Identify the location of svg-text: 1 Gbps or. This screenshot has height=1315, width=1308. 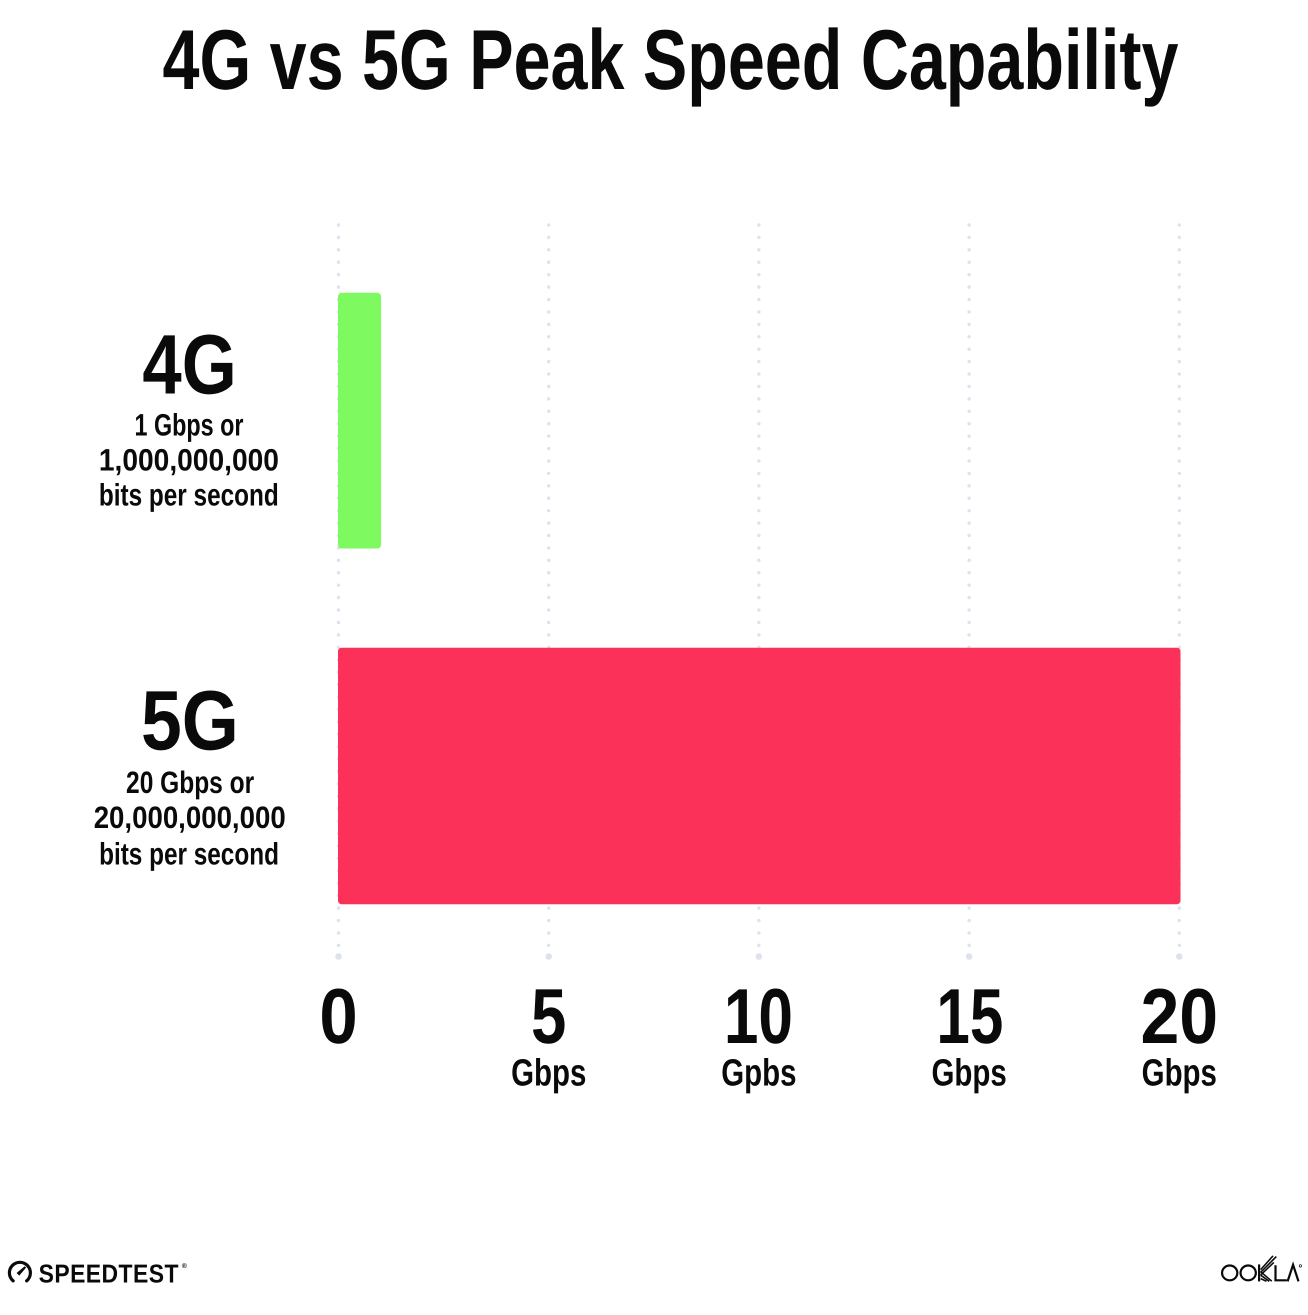
(189, 425).